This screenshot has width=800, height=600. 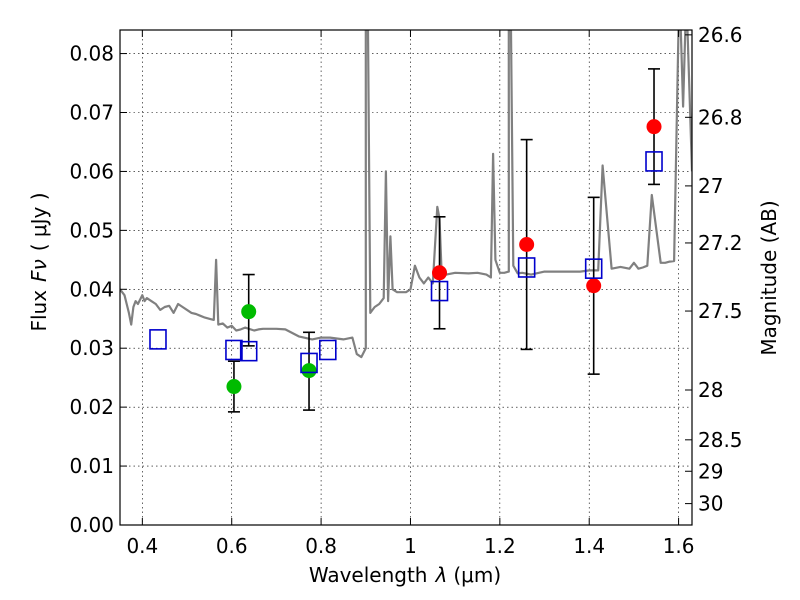 I want to click on mag-tick-label: 27, so click(x=710, y=186).